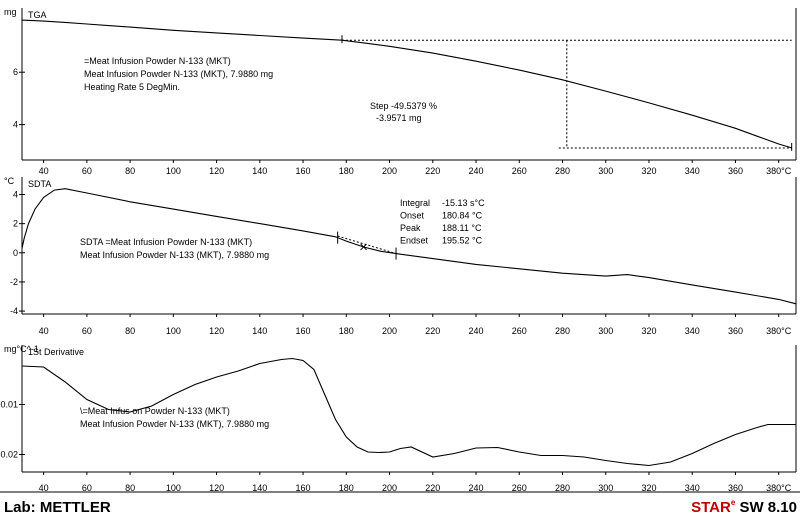 This screenshot has height=520, width=800. I want to click on y-tick-label: 0, so click(15, 253).